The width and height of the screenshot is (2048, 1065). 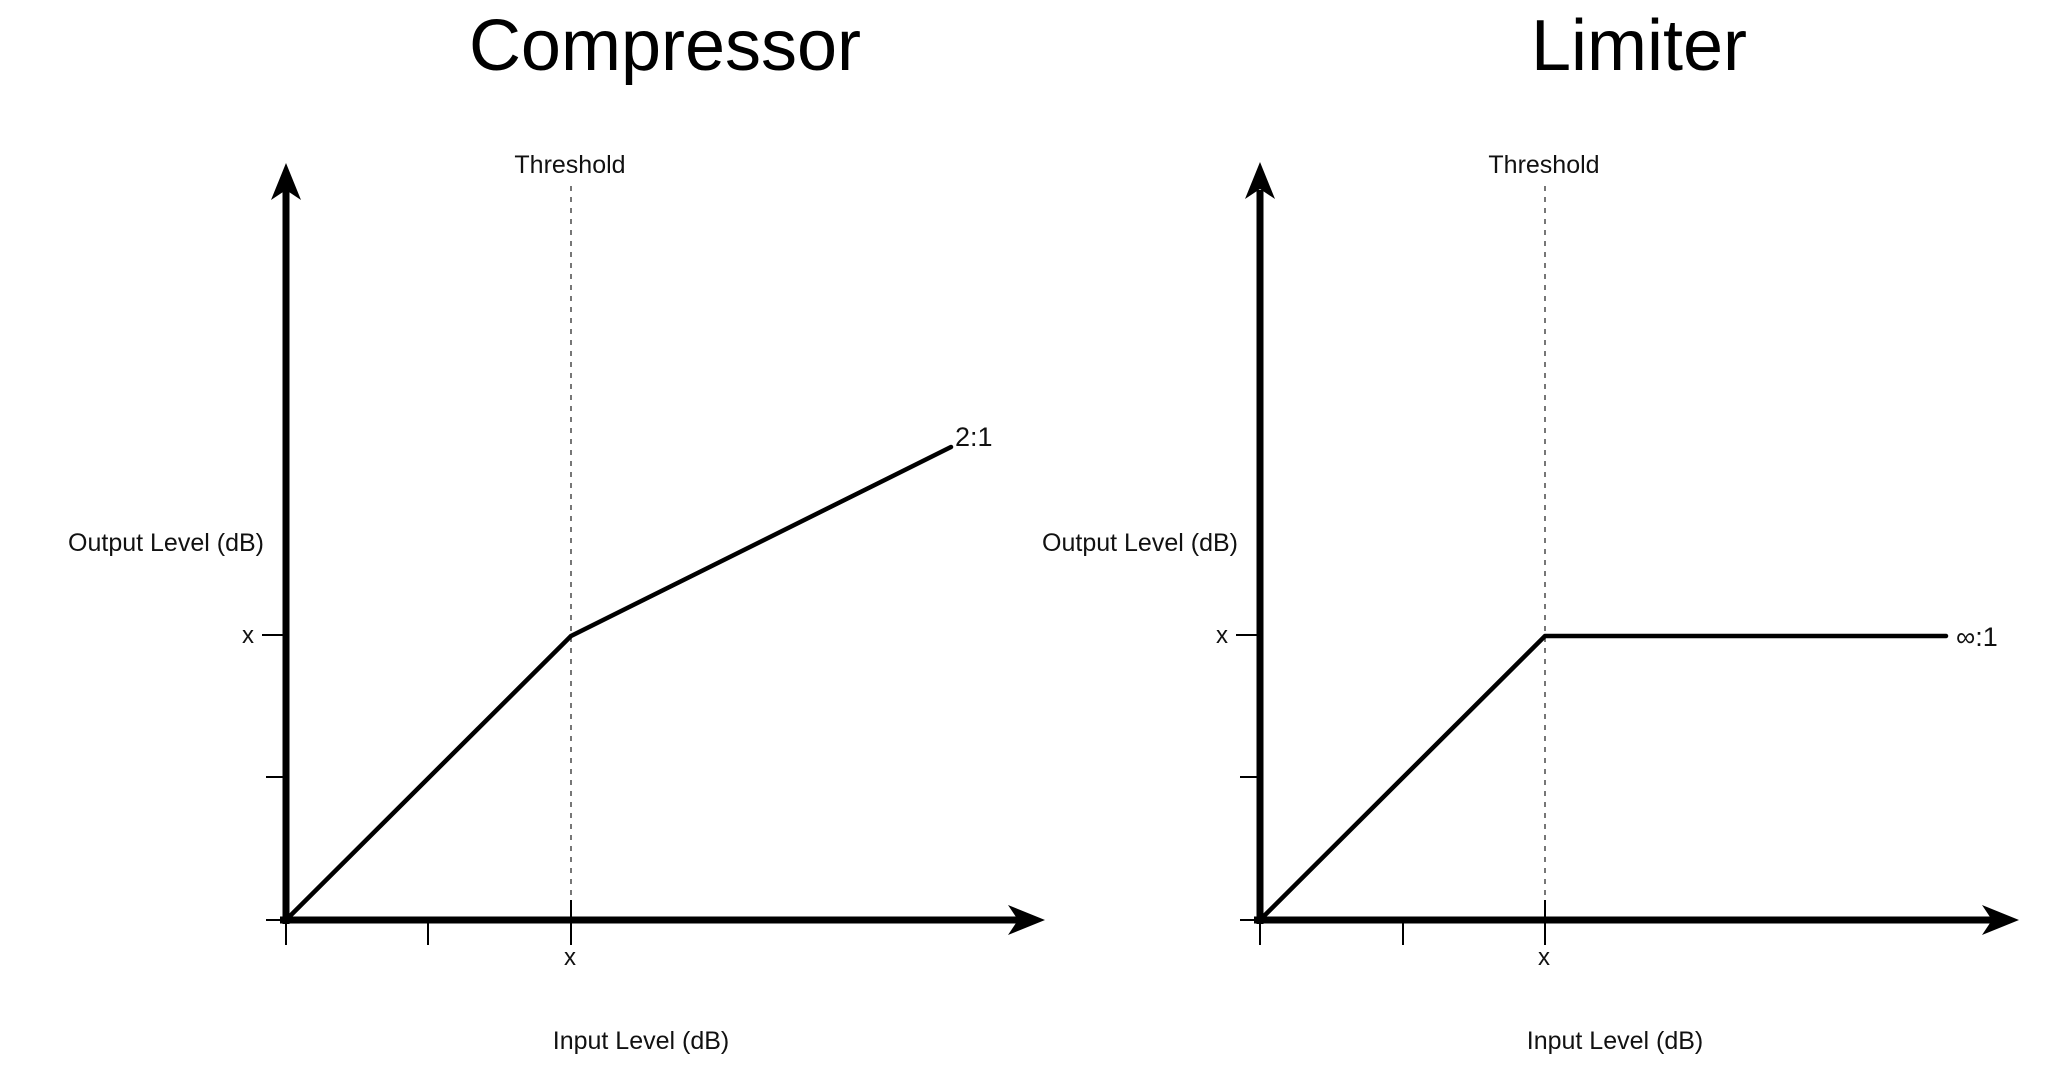 What do you see at coordinates (570, 957) in the screenshot?
I see `compressor-x-tick-label: x` at bounding box center [570, 957].